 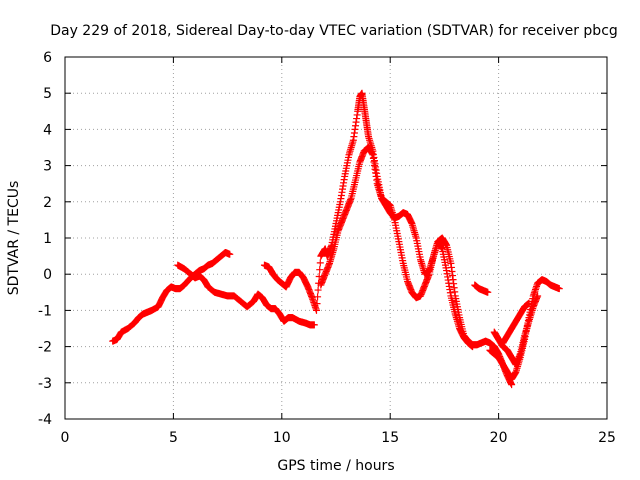 I want to click on y-tick-label: 6, so click(x=47, y=58).